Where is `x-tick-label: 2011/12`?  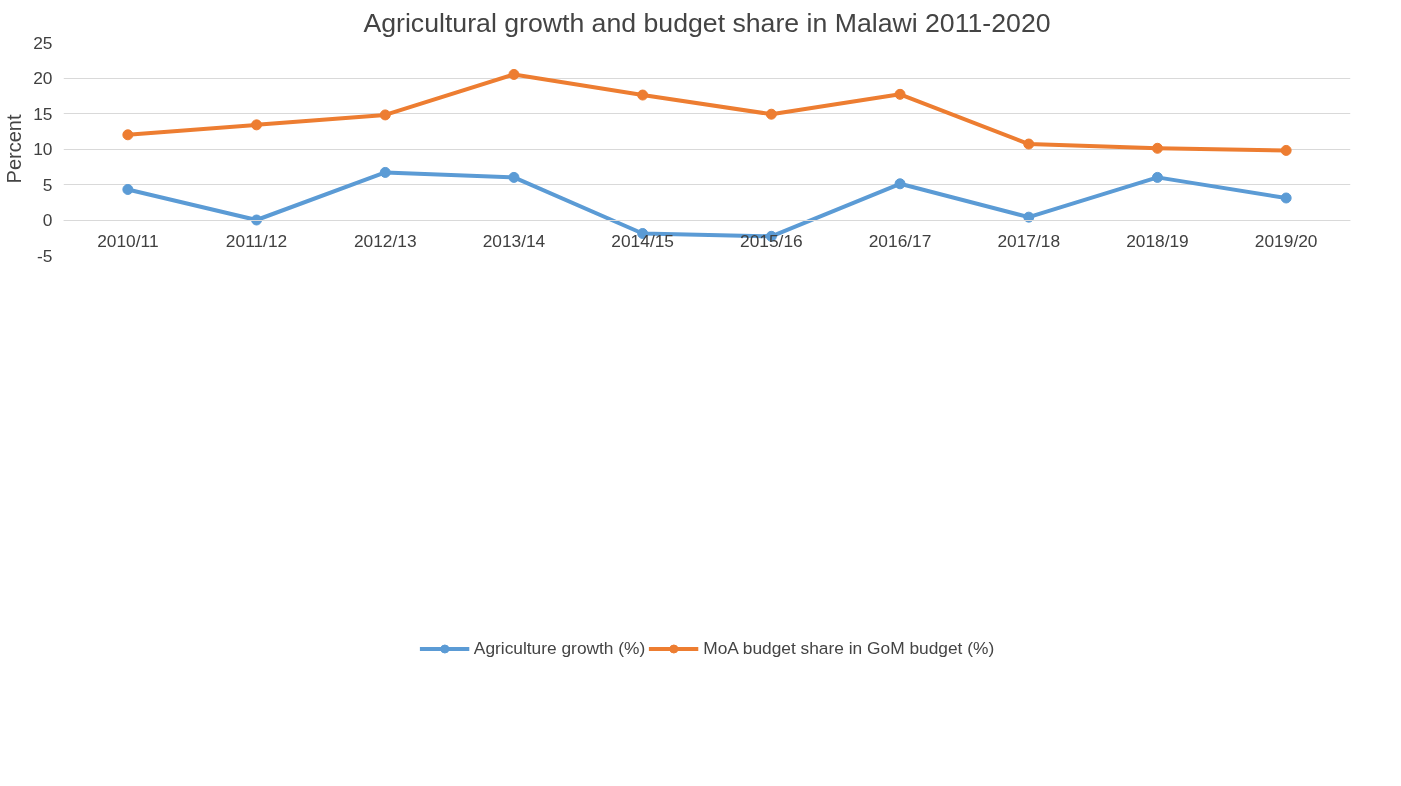 x-tick-label: 2011/12 is located at coordinates (256, 241).